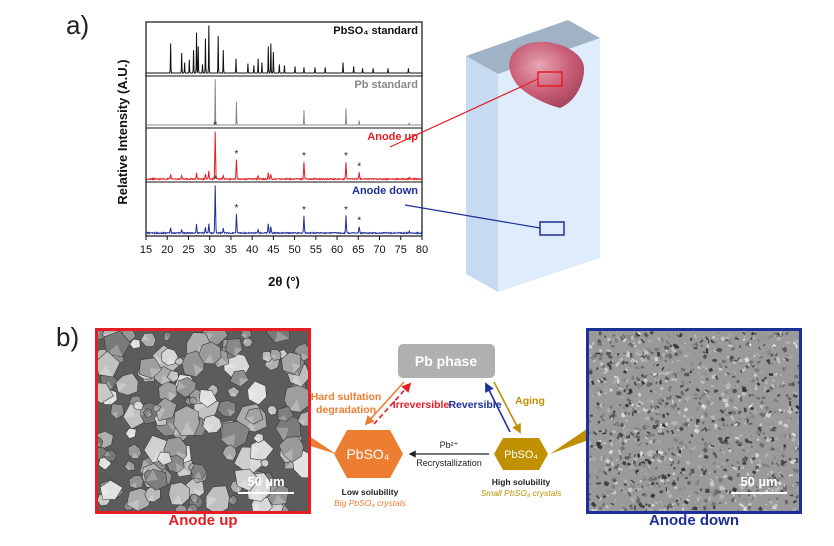 Image resolution: width=834 pixels, height=546 pixels. I want to click on pbso4-big-label: PbSO₄, so click(367, 454).